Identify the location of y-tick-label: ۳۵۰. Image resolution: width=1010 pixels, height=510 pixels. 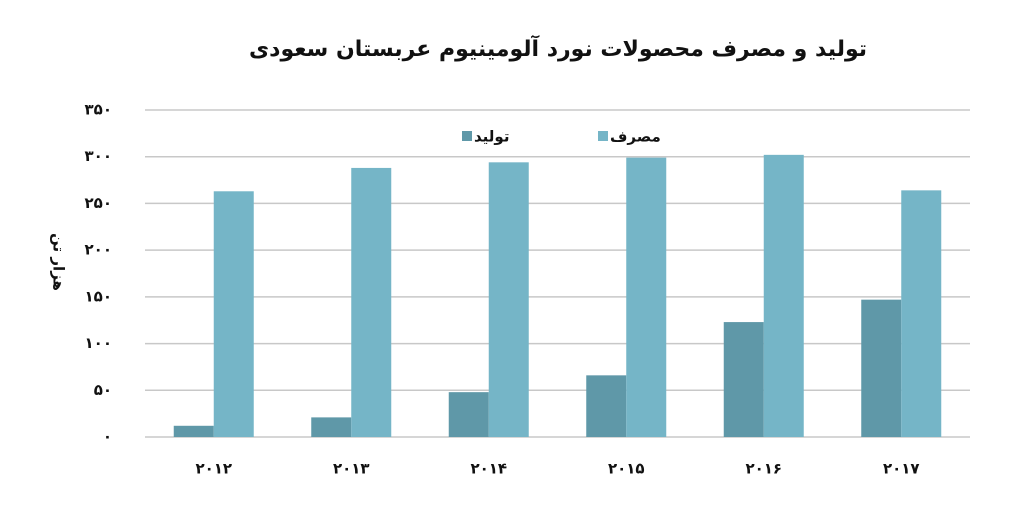
(98, 110).